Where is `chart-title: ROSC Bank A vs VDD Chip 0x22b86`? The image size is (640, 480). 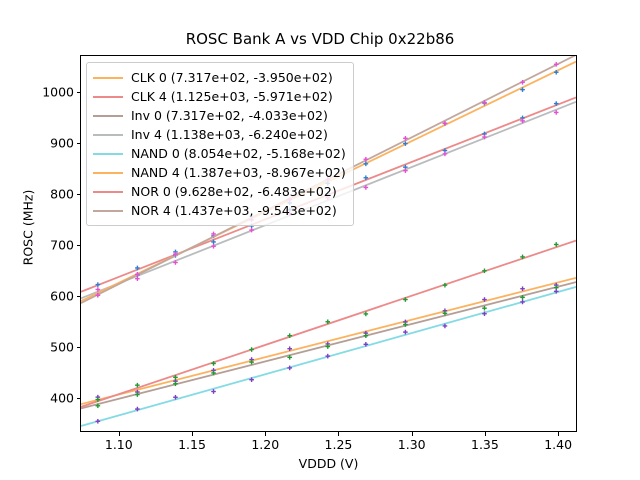 chart-title: ROSC Bank A vs VDD Chip 0x22b86 is located at coordinates (320, 39).